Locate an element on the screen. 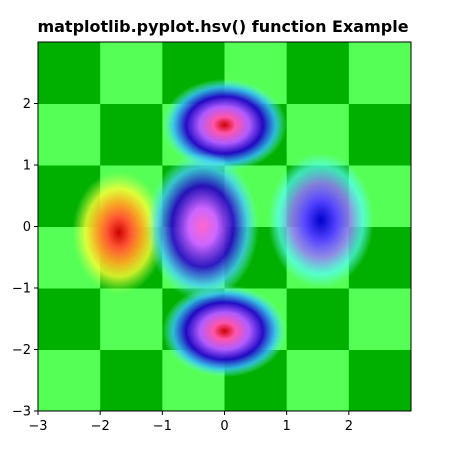  y-tick-label: 1 is located at coordinates (27, 166).